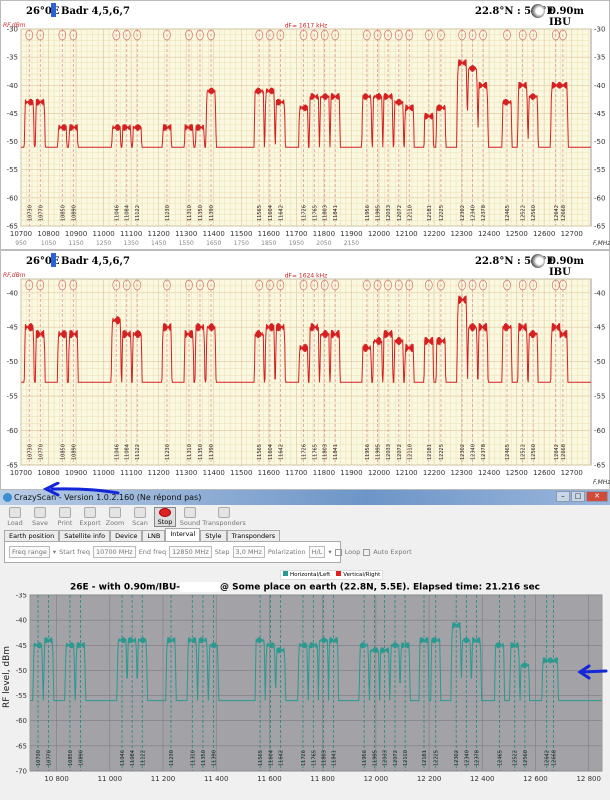  Describe the element at coordinates (75, 552) in the screenshot. I see `start-freq-label: Start freq` at that location.